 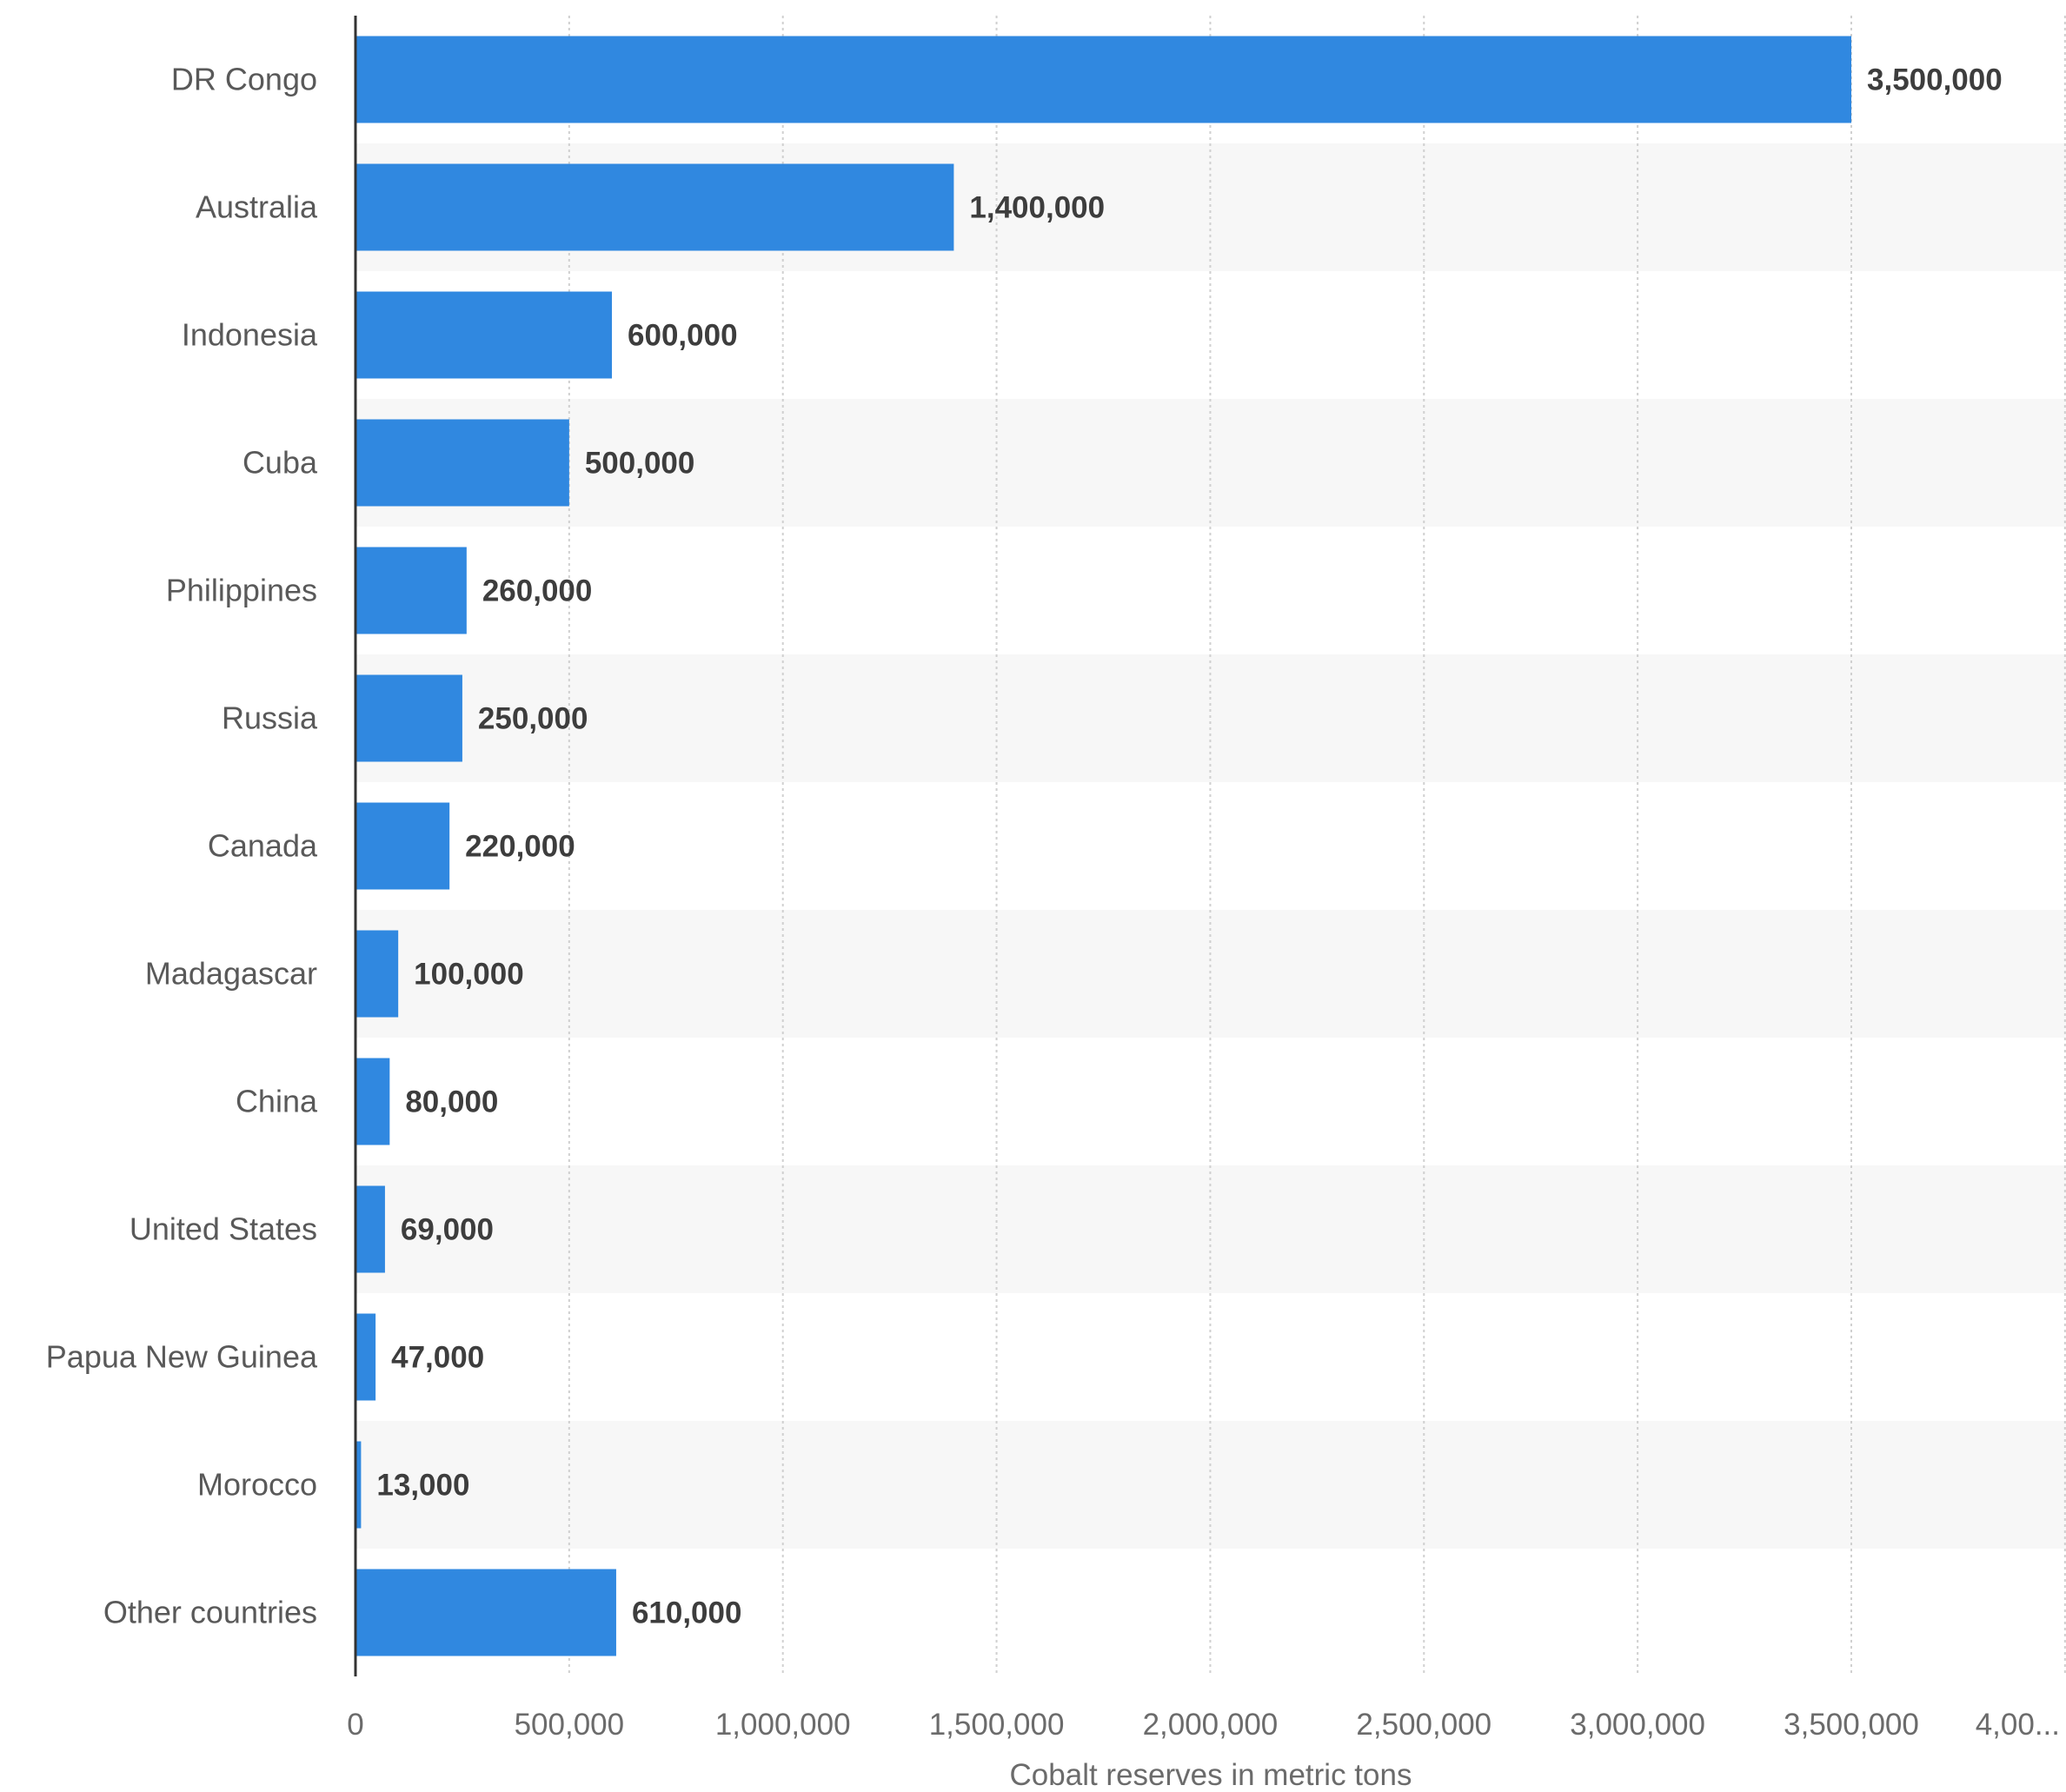 What do you see at coordinates (223, 1229) in the screenshot?
I see `category-label: United States` at bounding box center [223, 1229].